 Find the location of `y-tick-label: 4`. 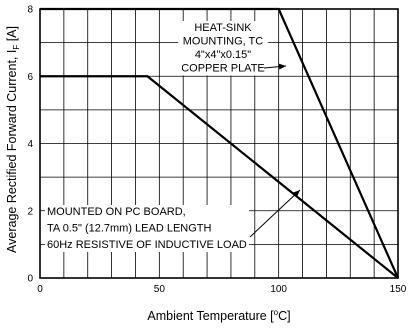

y-tick-label: 4 is located at coordinates (30, 144).